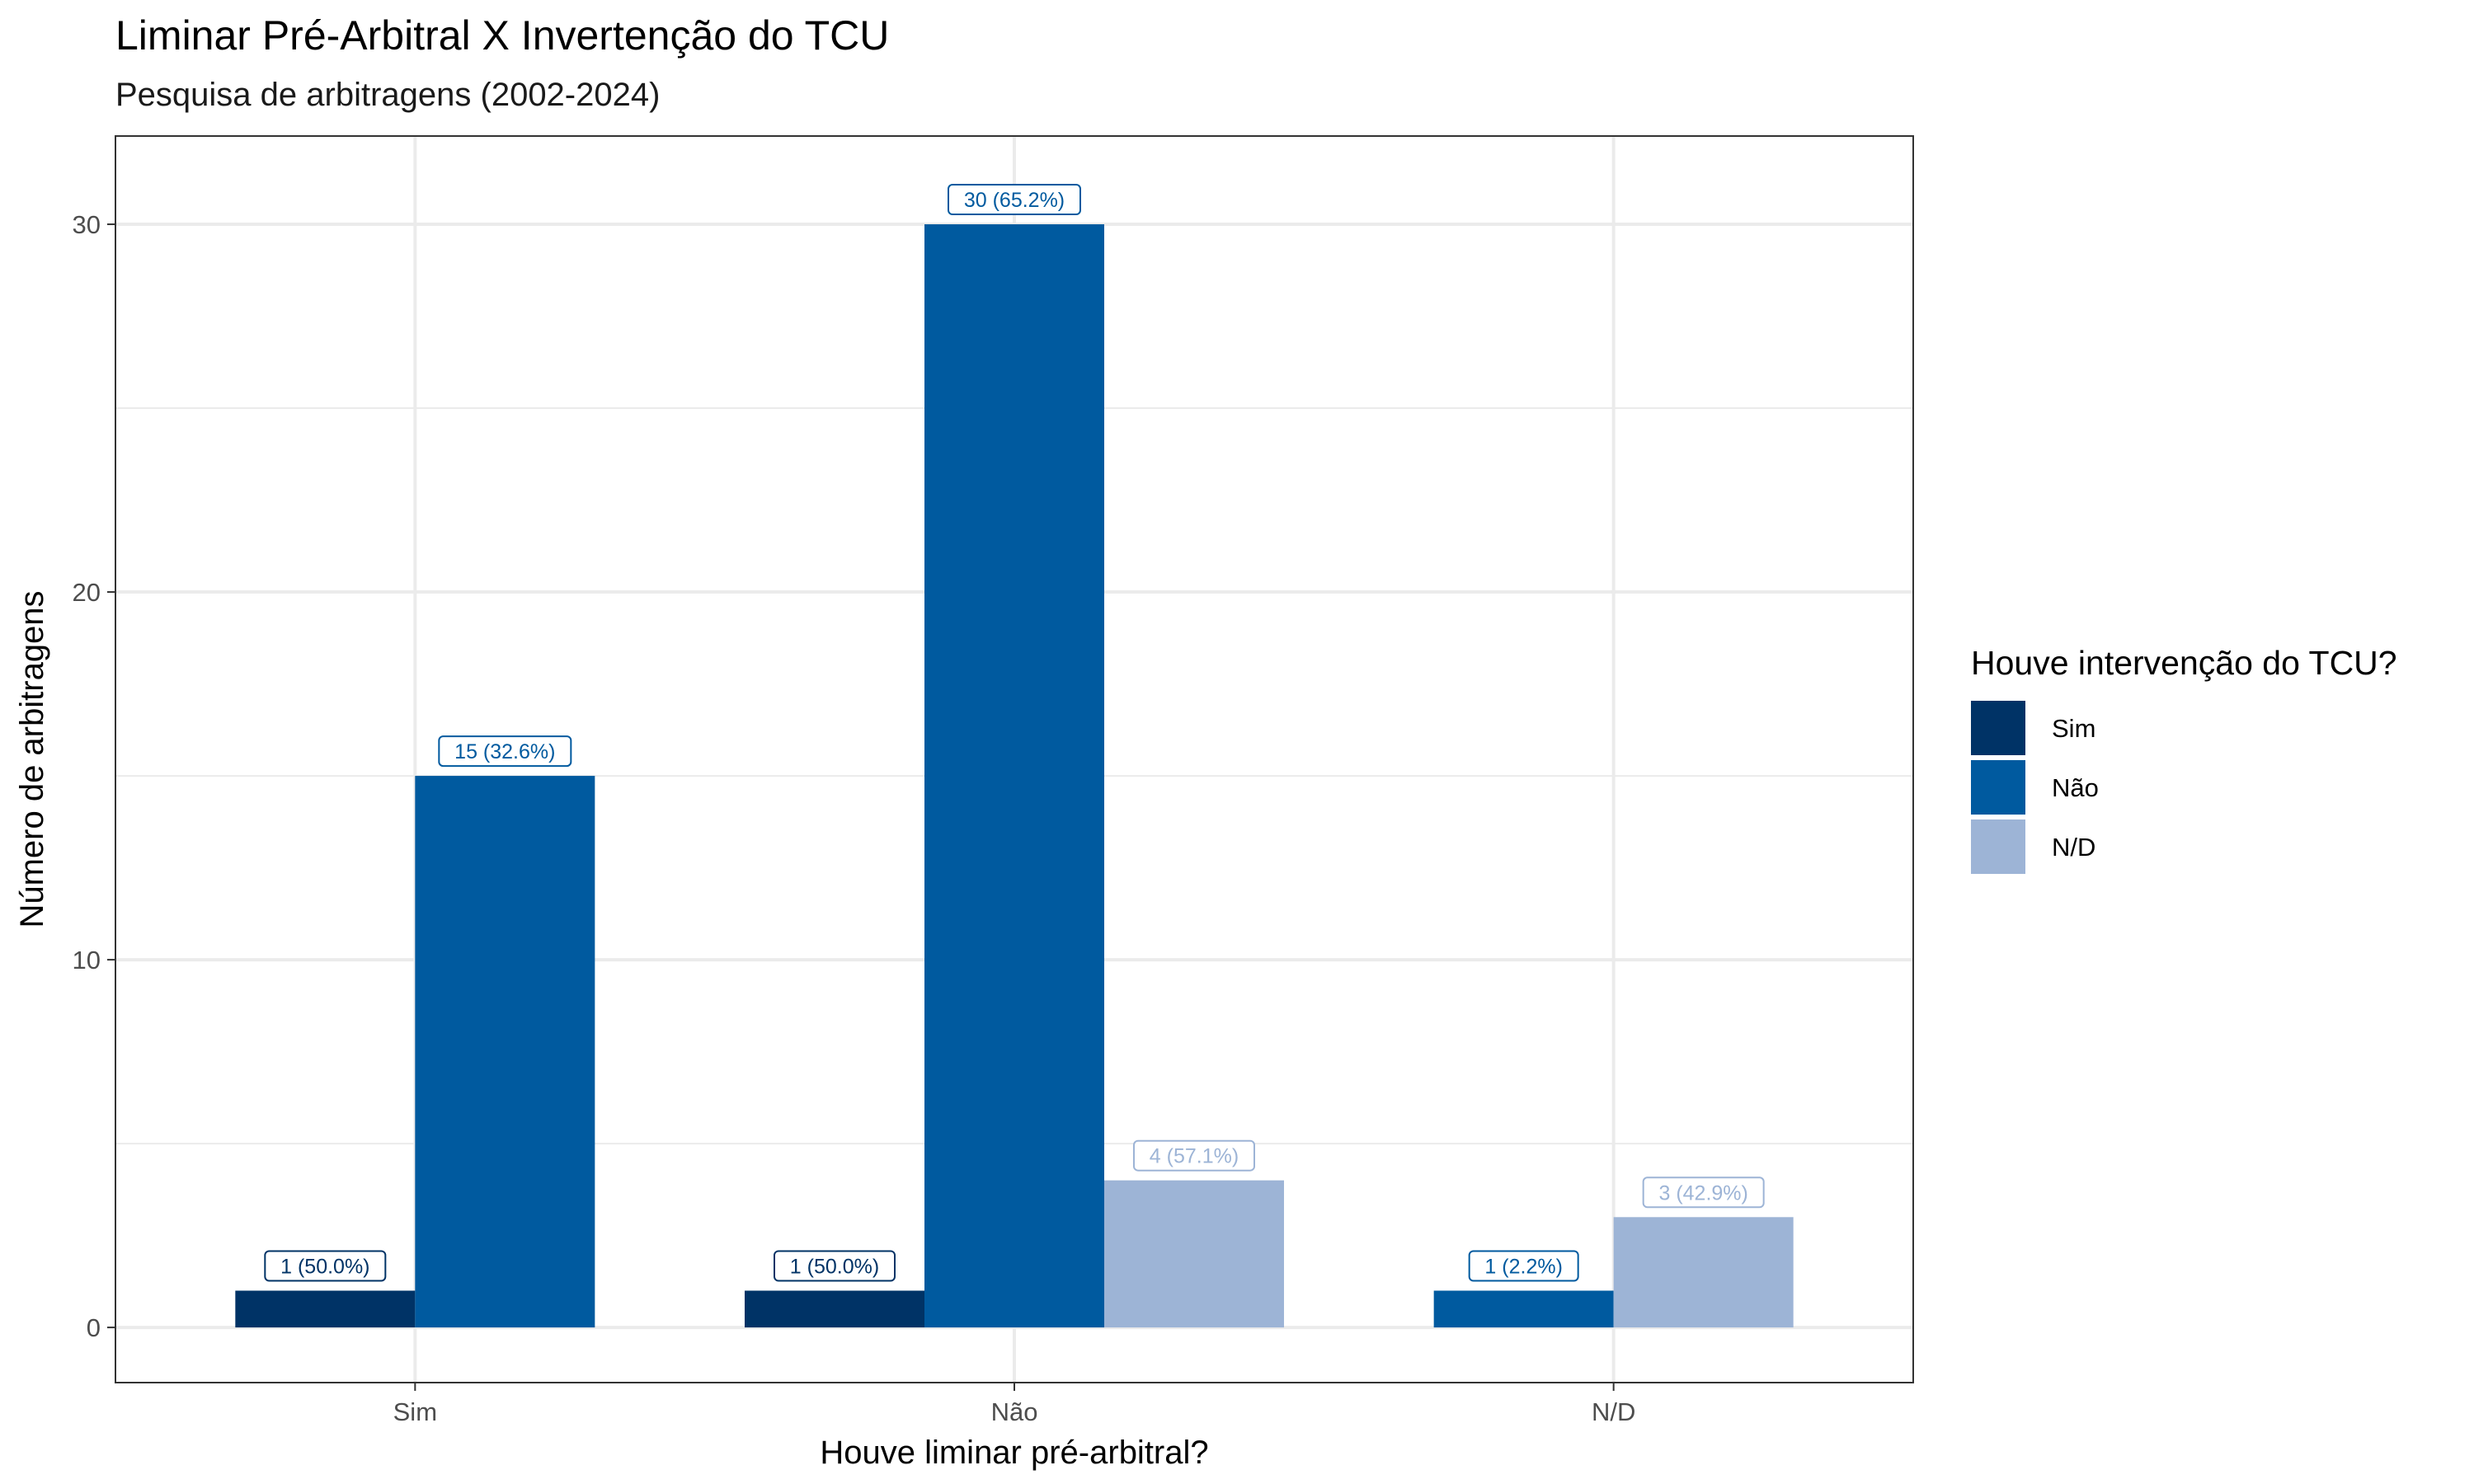 This screenshot has height=1484, width=2474. What do you see at coordinates (1014, 1453) in the screenshot?
I see `x-axis-title: Houve liminar pré-arbitral?` at bounding box center [1014, 1453].